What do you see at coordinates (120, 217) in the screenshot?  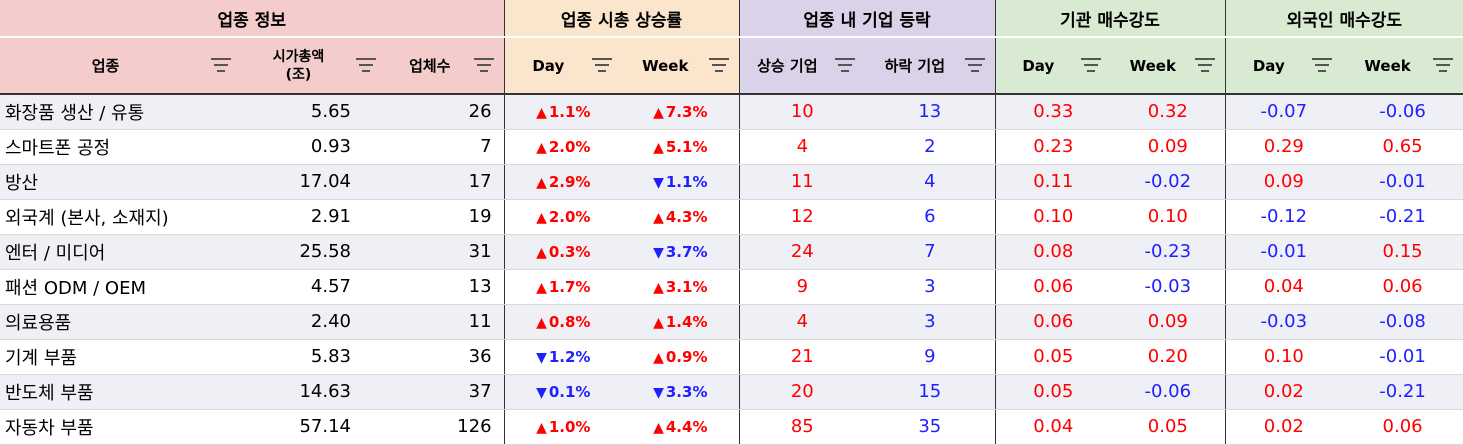 I see `sector-name: 외국계 (본사, 소재지)` at bounding box center [120, 217].